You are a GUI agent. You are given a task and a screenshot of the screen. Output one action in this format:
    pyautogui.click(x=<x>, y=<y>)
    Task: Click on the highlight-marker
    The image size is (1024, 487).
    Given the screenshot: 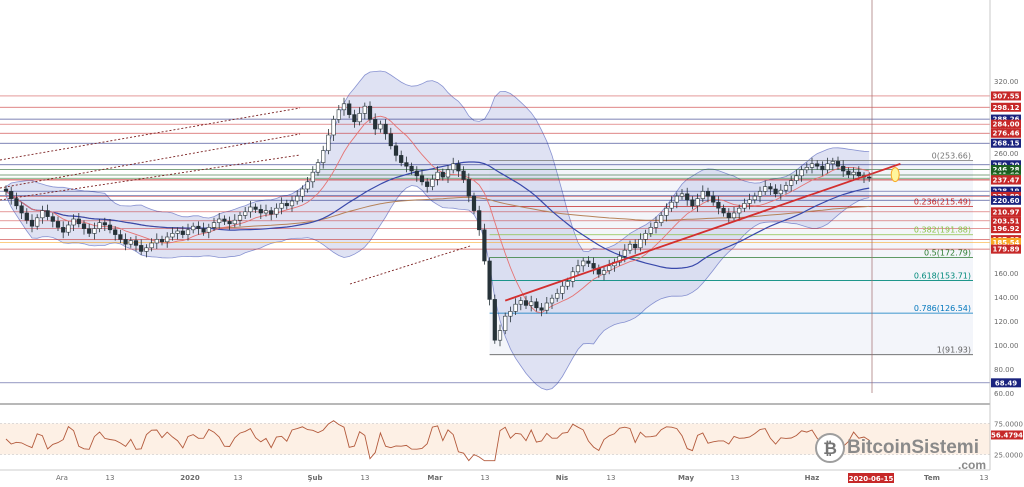 What is the action you would take?
    pyautogui.click(x=895, y=175)
    